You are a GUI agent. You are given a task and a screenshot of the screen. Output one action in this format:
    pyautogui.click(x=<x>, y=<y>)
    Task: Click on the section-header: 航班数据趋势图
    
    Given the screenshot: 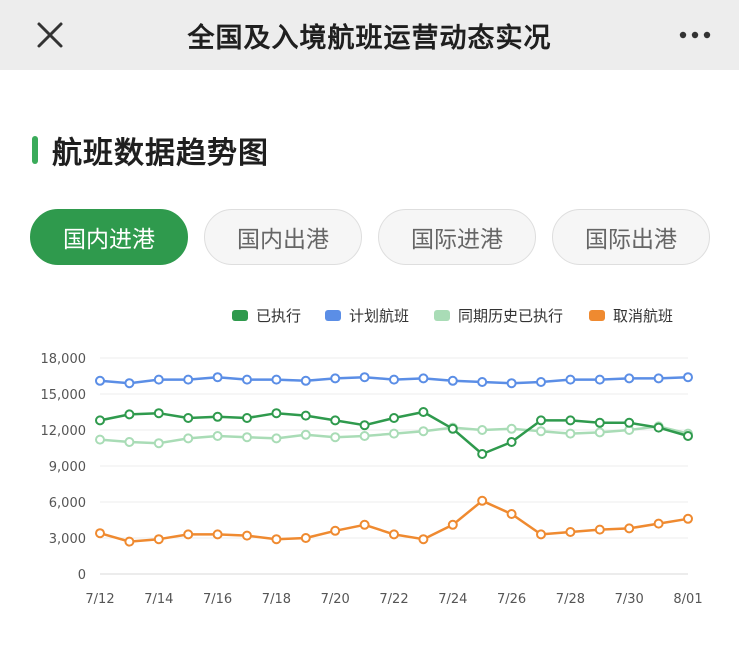 What is the action you would take?
    pyautogui.click(x=150, y=151)
    